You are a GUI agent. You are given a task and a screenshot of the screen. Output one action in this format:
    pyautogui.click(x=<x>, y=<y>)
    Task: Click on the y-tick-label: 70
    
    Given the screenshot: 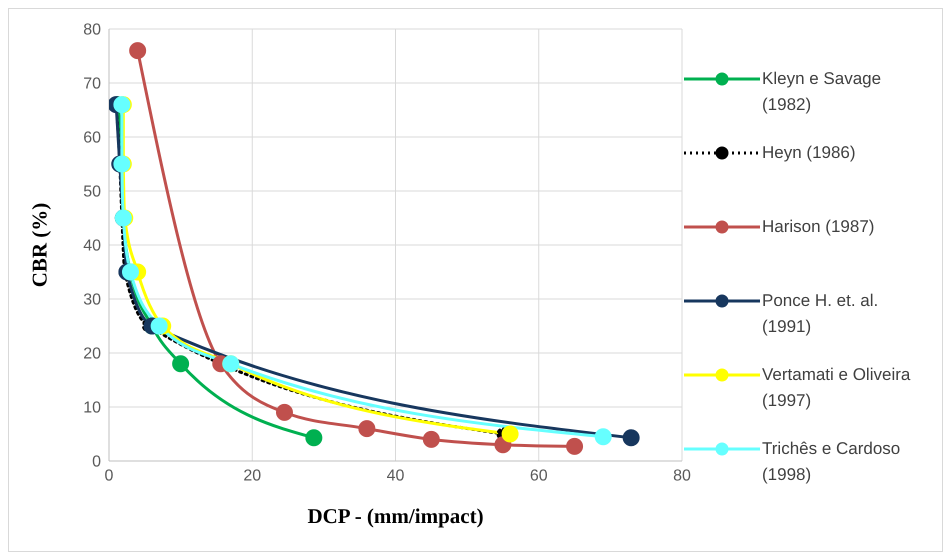 What is the action you would take?
    pyautogui.click(x=92, y=84)
    